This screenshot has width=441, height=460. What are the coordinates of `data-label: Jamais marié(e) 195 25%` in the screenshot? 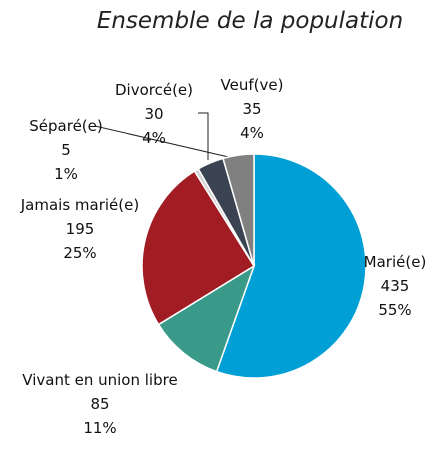 It's located at (80, 229).